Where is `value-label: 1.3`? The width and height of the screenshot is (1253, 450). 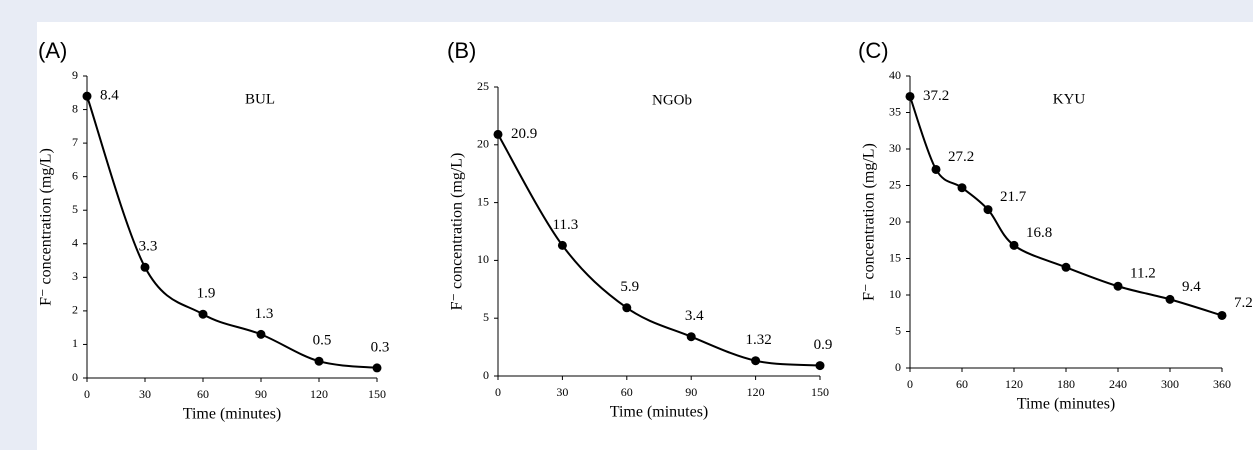
value-label: 1.3 is located at coordinates (264, 314).